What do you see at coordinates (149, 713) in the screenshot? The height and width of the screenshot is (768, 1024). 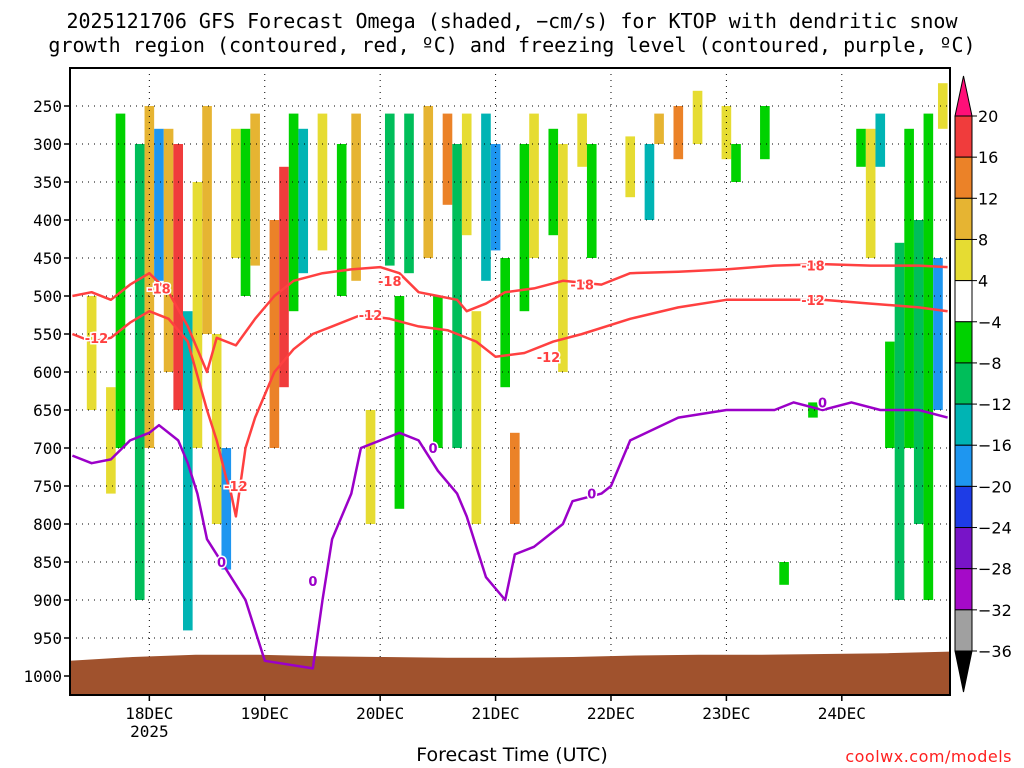 I see `x-tick-label: 18DEC` at bounding box center [149, 713].